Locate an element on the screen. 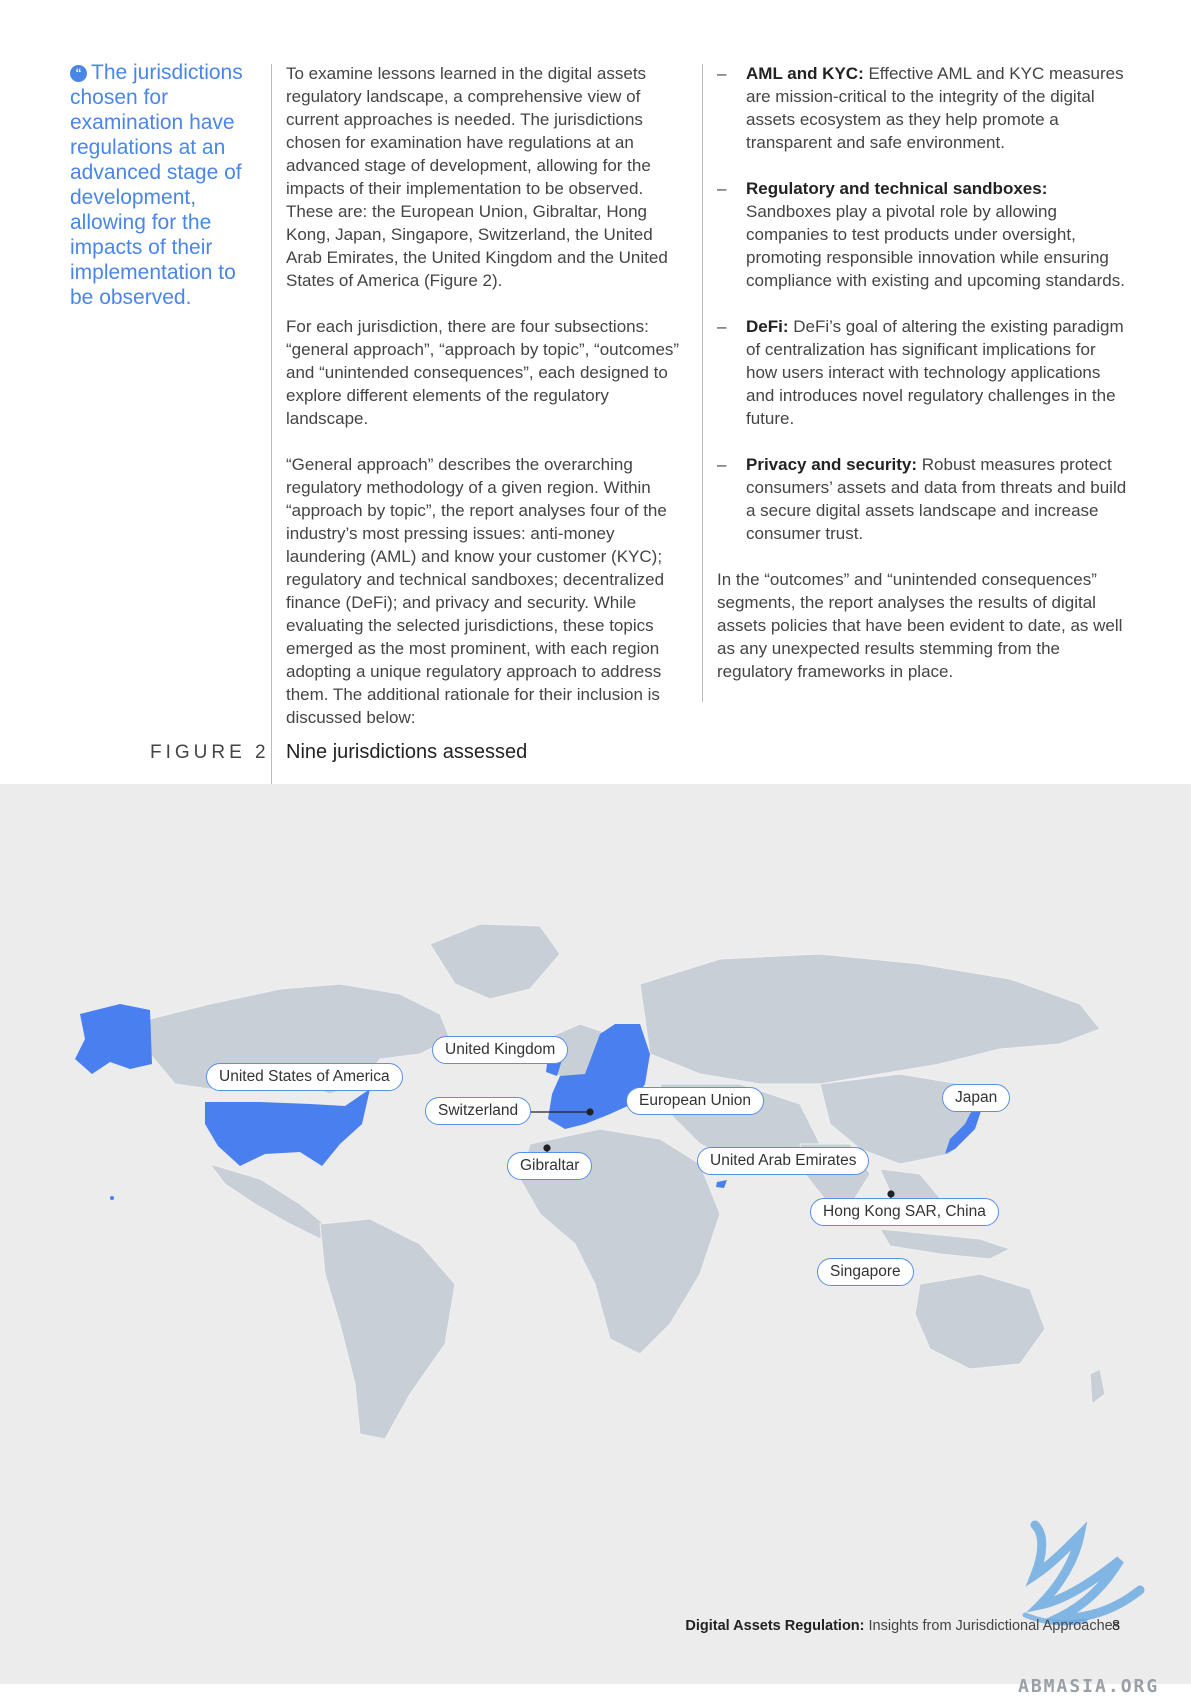 The height and width of the screenshot is (1697, 1191). callout-japan: Japan is located at coordinates (976, 1098).